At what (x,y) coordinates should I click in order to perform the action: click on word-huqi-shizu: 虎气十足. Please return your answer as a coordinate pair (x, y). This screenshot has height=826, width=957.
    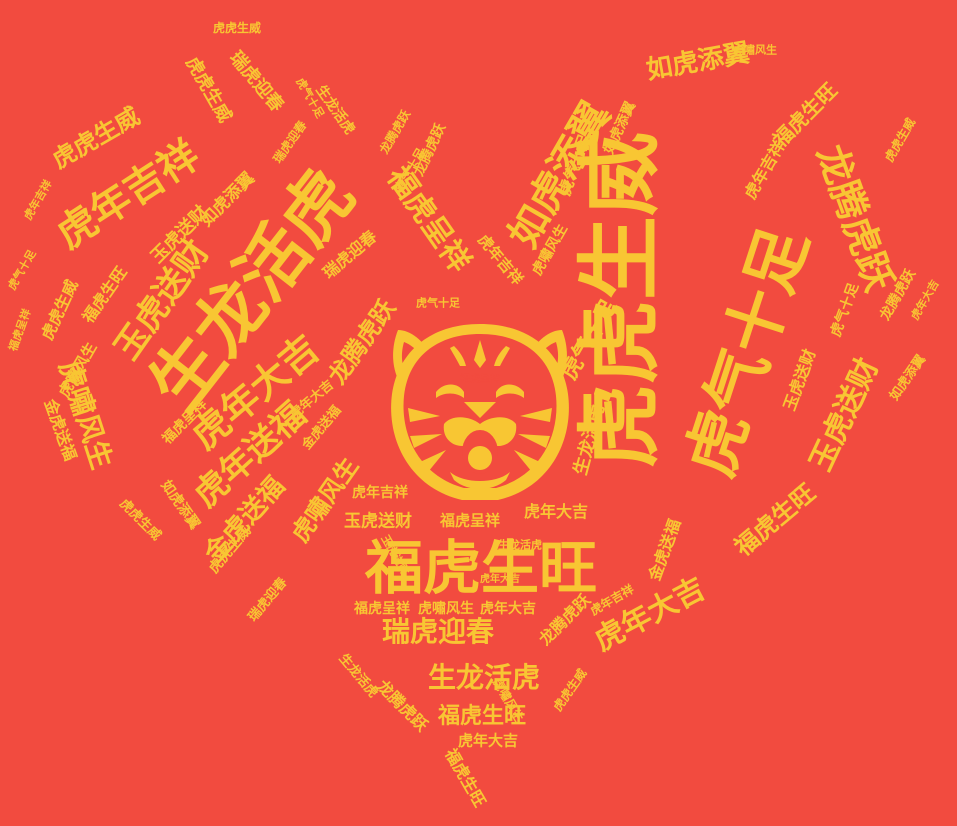
    Looking at the image, I should click on (748, 352).